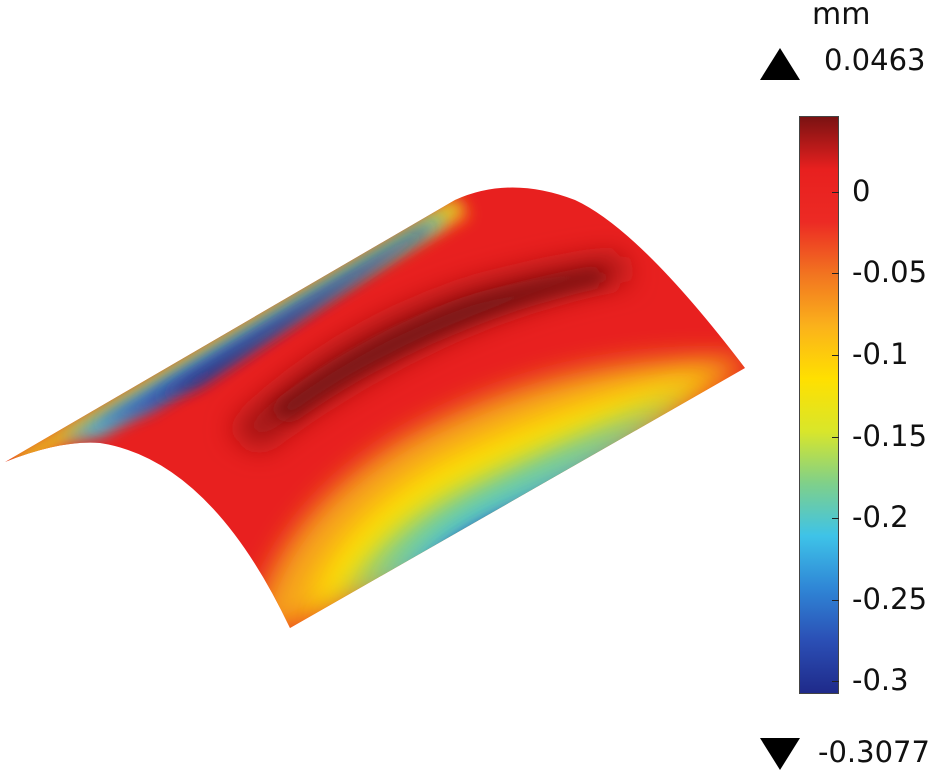 The width and height of the screenshot is (950, 775). Describe the element at coordinates (819, 405) in the screenshot. I see `colorbar` at that location.